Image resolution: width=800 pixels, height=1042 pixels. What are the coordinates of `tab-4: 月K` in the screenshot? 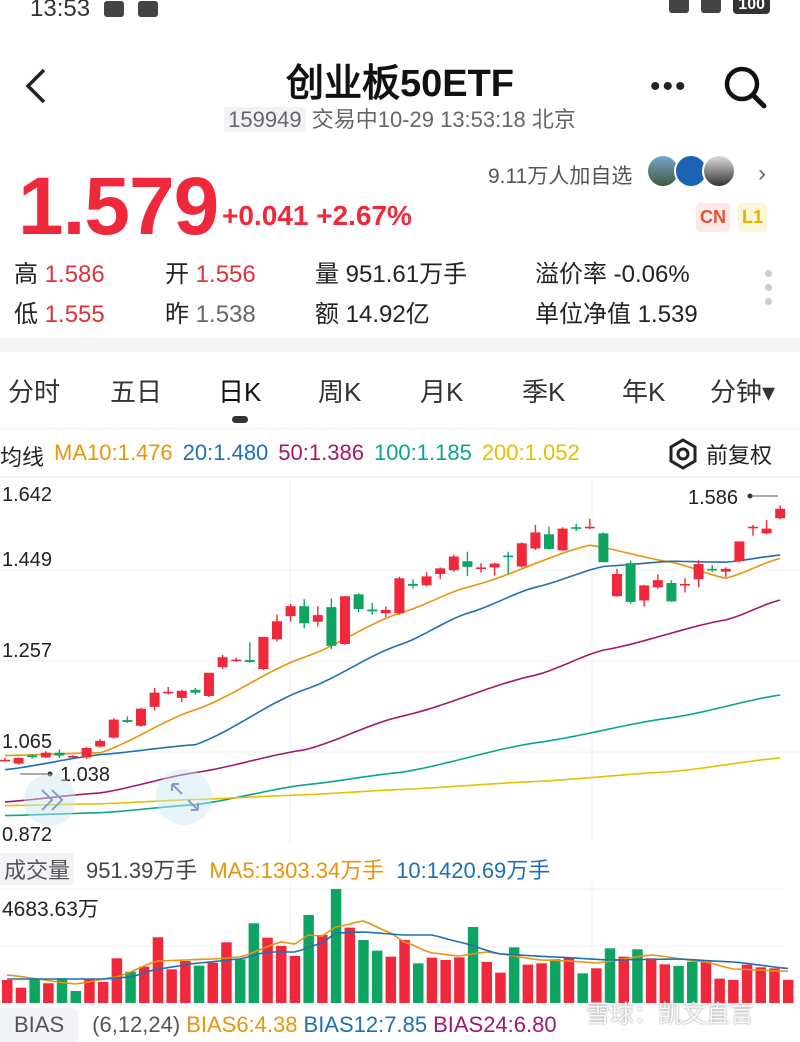 It's located at (442, 392).